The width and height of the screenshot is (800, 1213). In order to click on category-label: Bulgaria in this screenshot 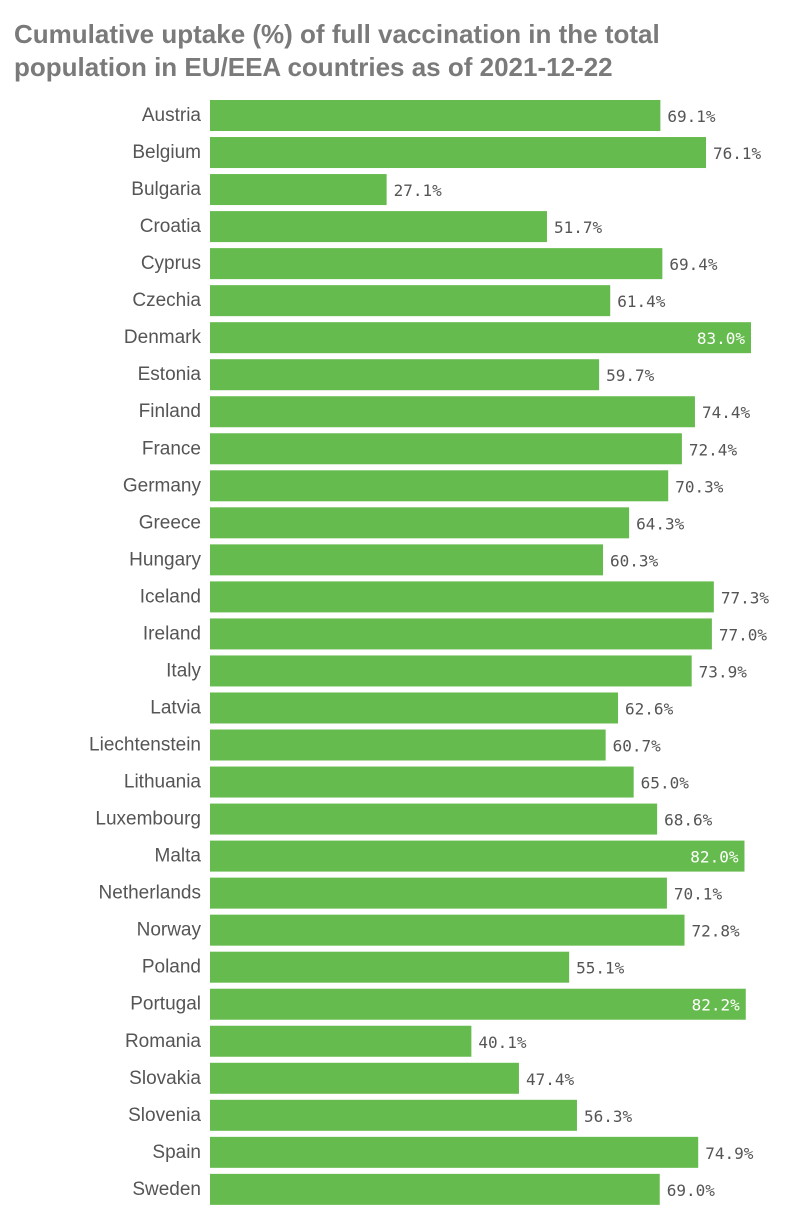, I will do `click(166, 189)`.